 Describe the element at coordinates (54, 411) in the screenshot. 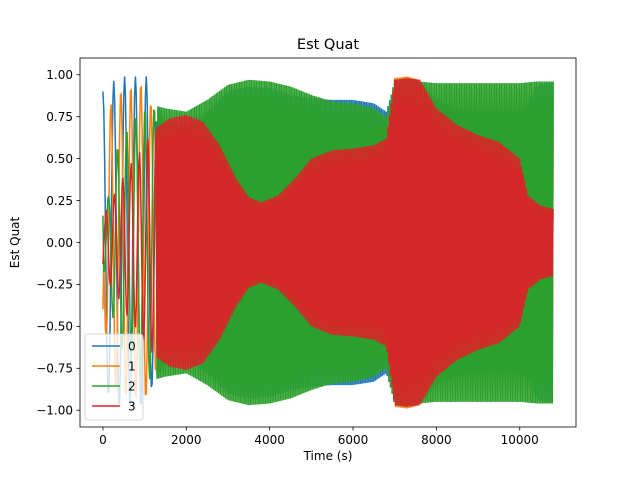

I see `y-tick-label: −1.00` at that location.